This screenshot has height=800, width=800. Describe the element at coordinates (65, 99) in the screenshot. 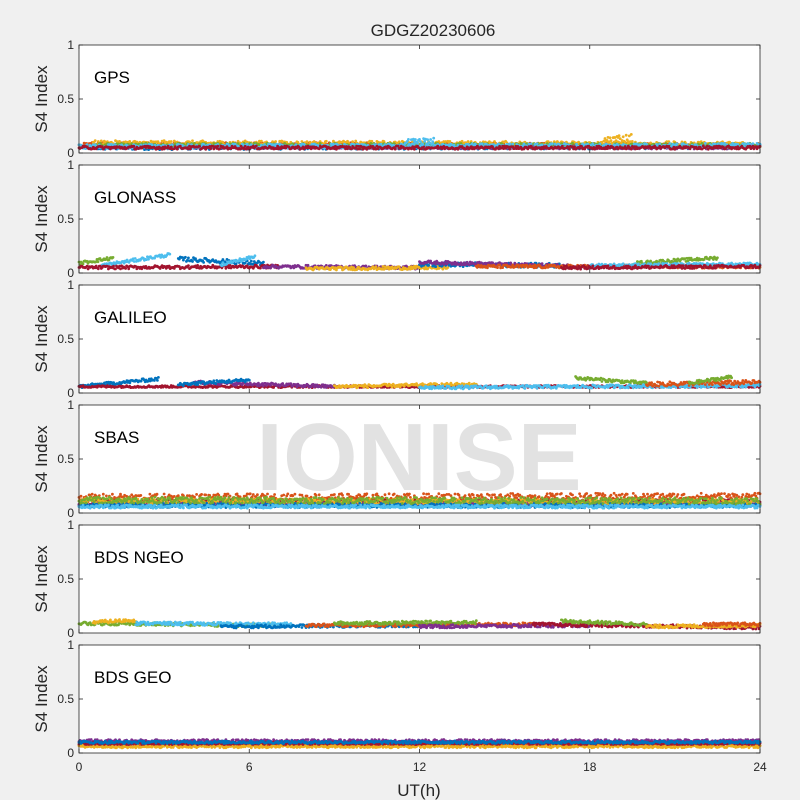

I see `y-tick-label: 0.5` at that location.